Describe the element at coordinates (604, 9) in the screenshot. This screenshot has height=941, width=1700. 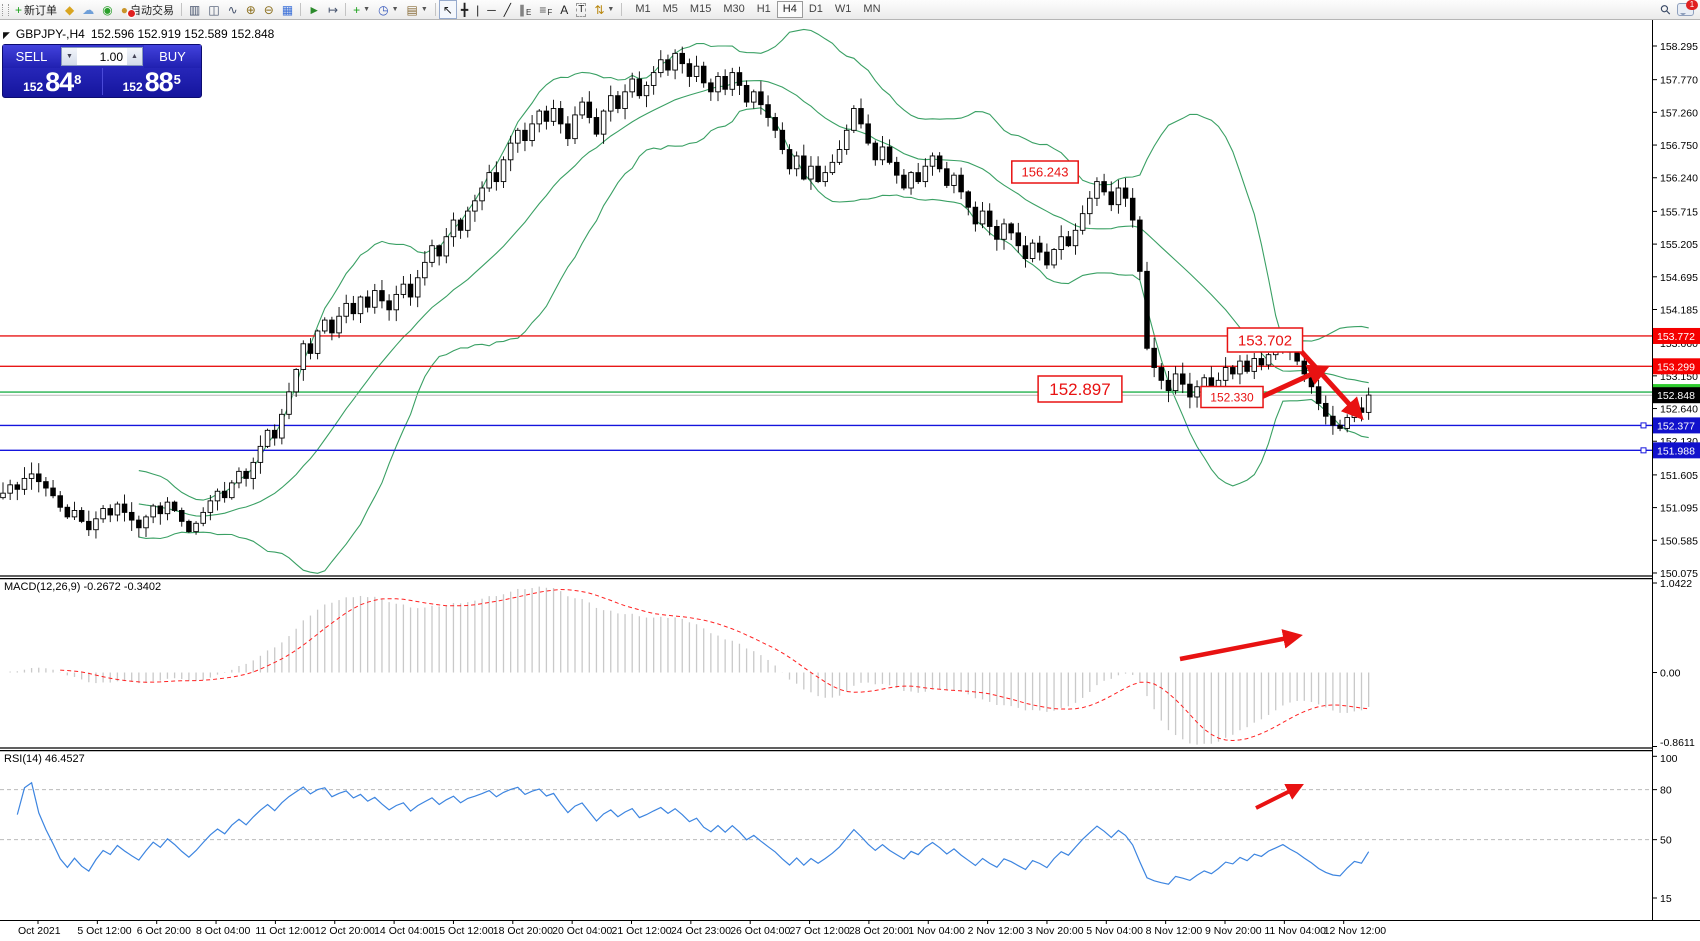
I see `arrows-icon: ⇅ ▼` at that location.